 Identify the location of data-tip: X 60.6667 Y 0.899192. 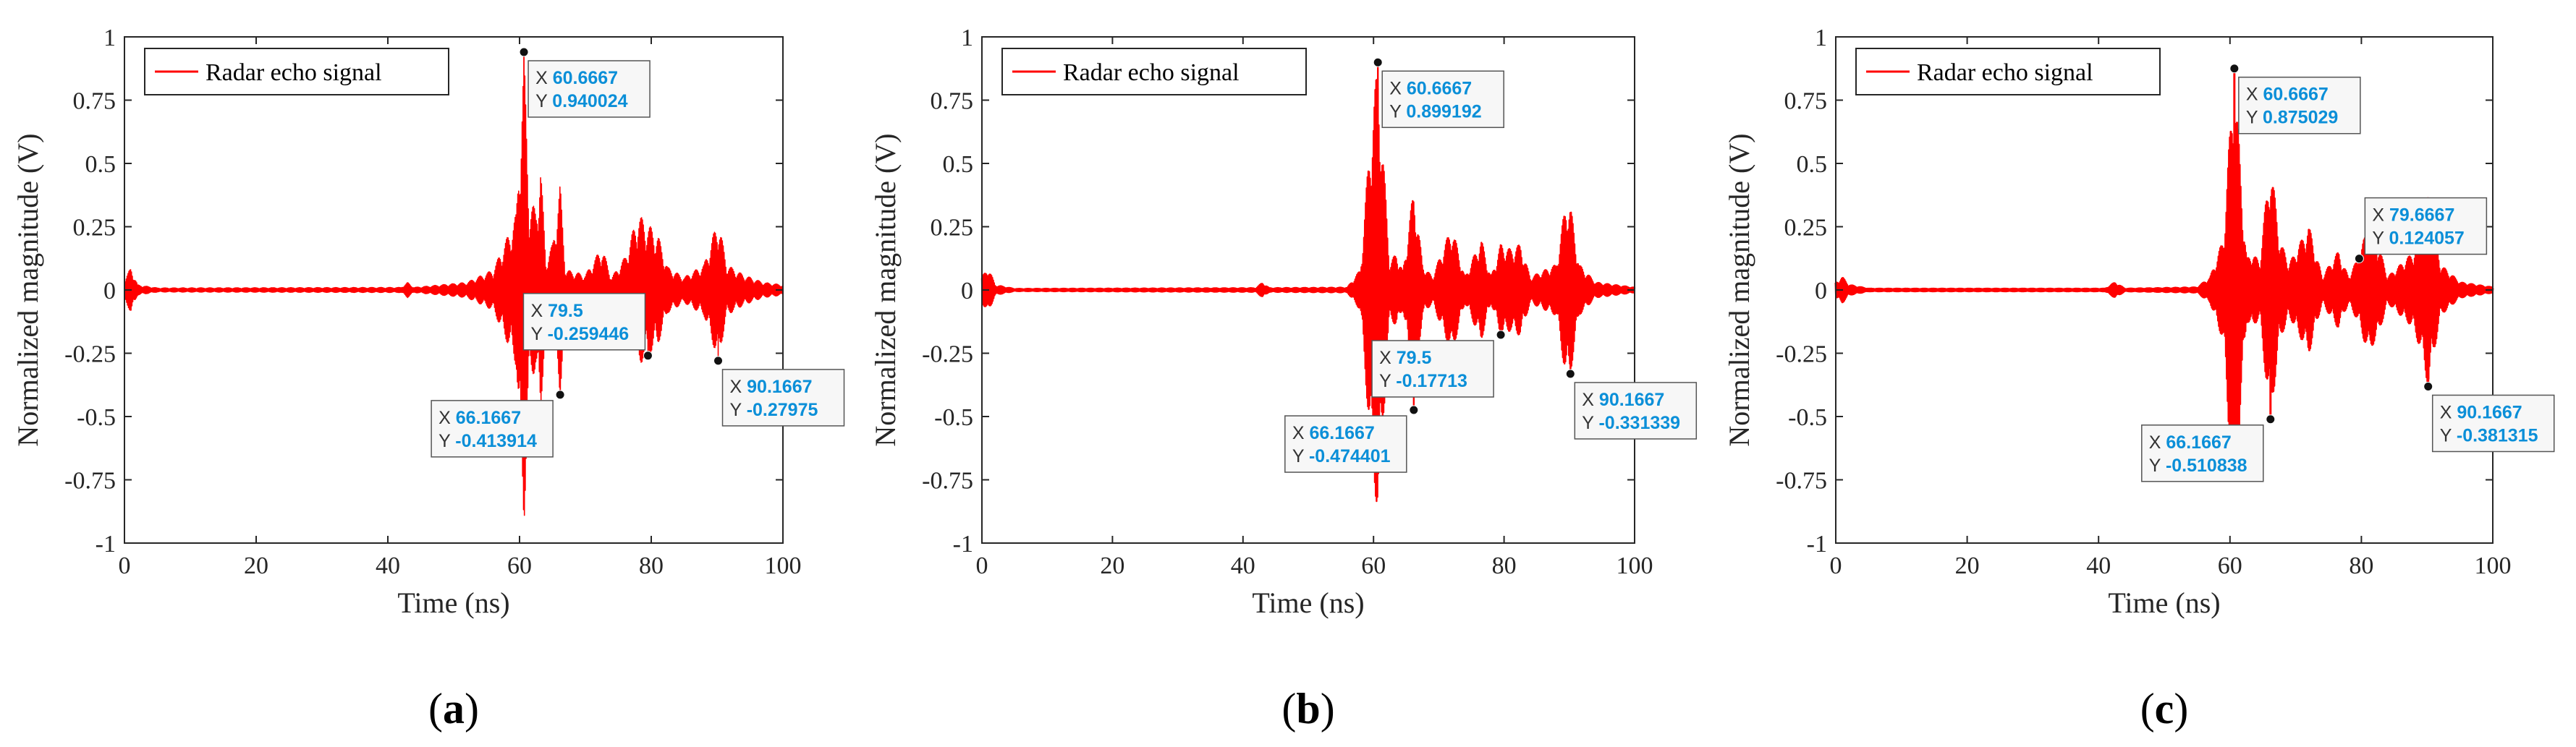
(1438, 93).